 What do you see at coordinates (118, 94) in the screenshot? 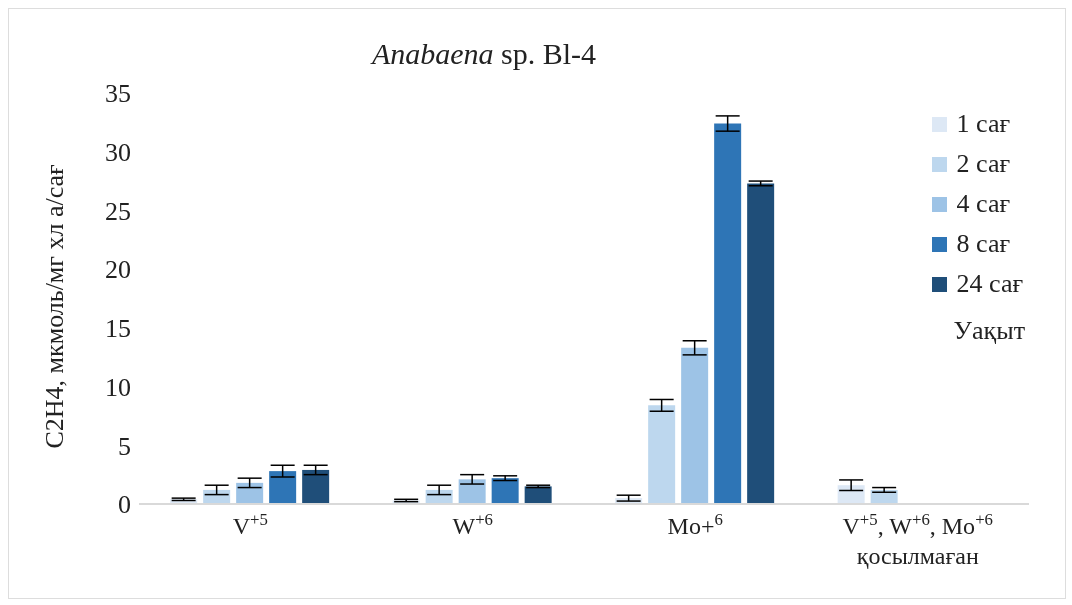
I see `y-tick-label: 35` at bounding box center [118, 94].